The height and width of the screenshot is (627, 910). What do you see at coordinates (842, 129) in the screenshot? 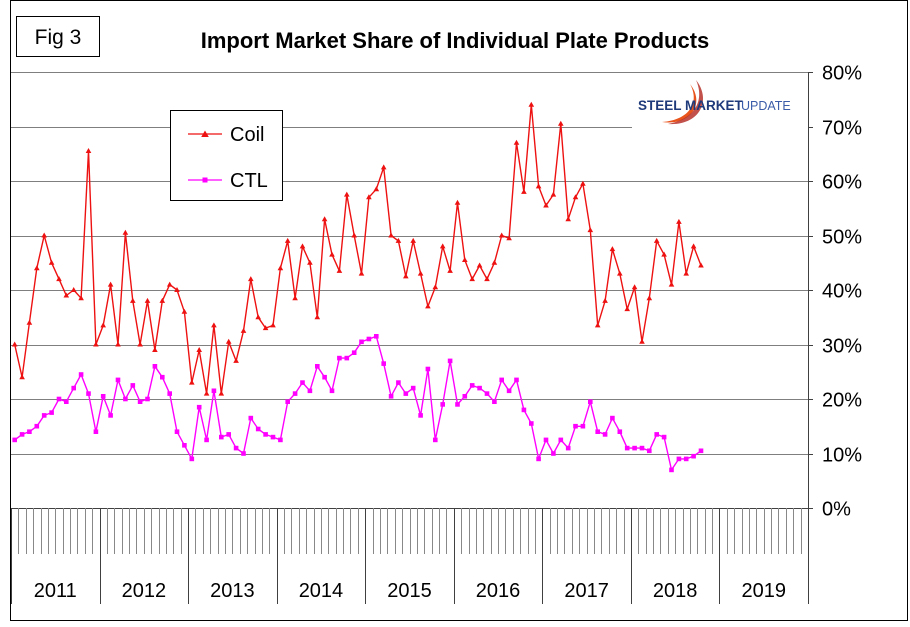
I see `y-tick-label: 70%` at bounding box center [842, 129].